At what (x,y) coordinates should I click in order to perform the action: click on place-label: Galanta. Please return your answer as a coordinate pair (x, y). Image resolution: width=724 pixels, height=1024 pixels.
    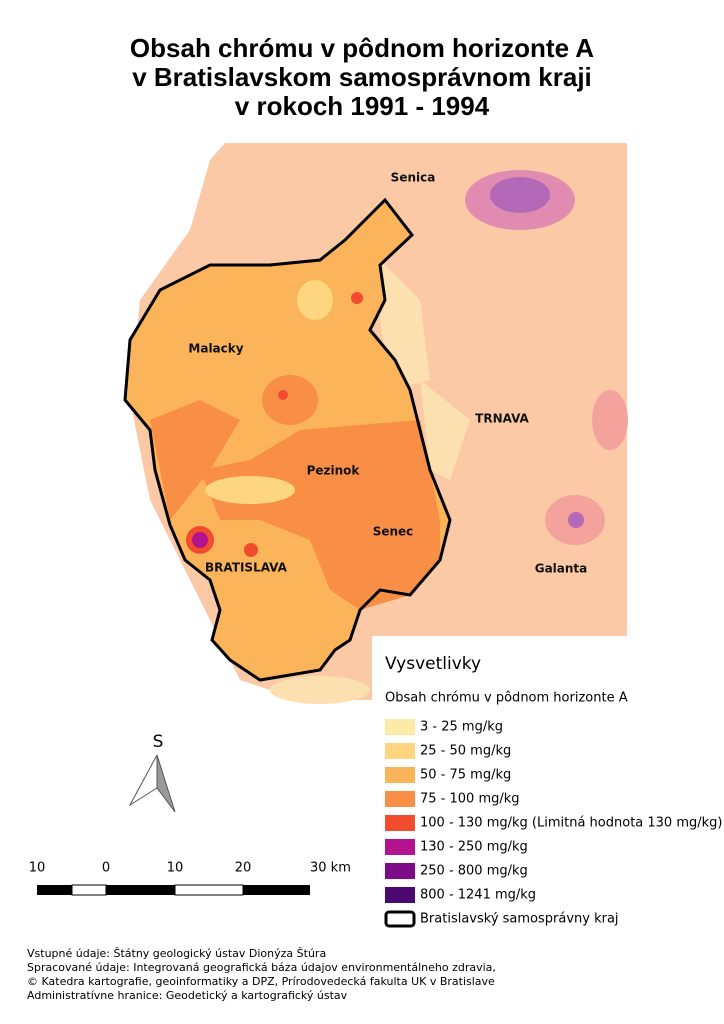
    Looking at the image, I should click on (561, 569).